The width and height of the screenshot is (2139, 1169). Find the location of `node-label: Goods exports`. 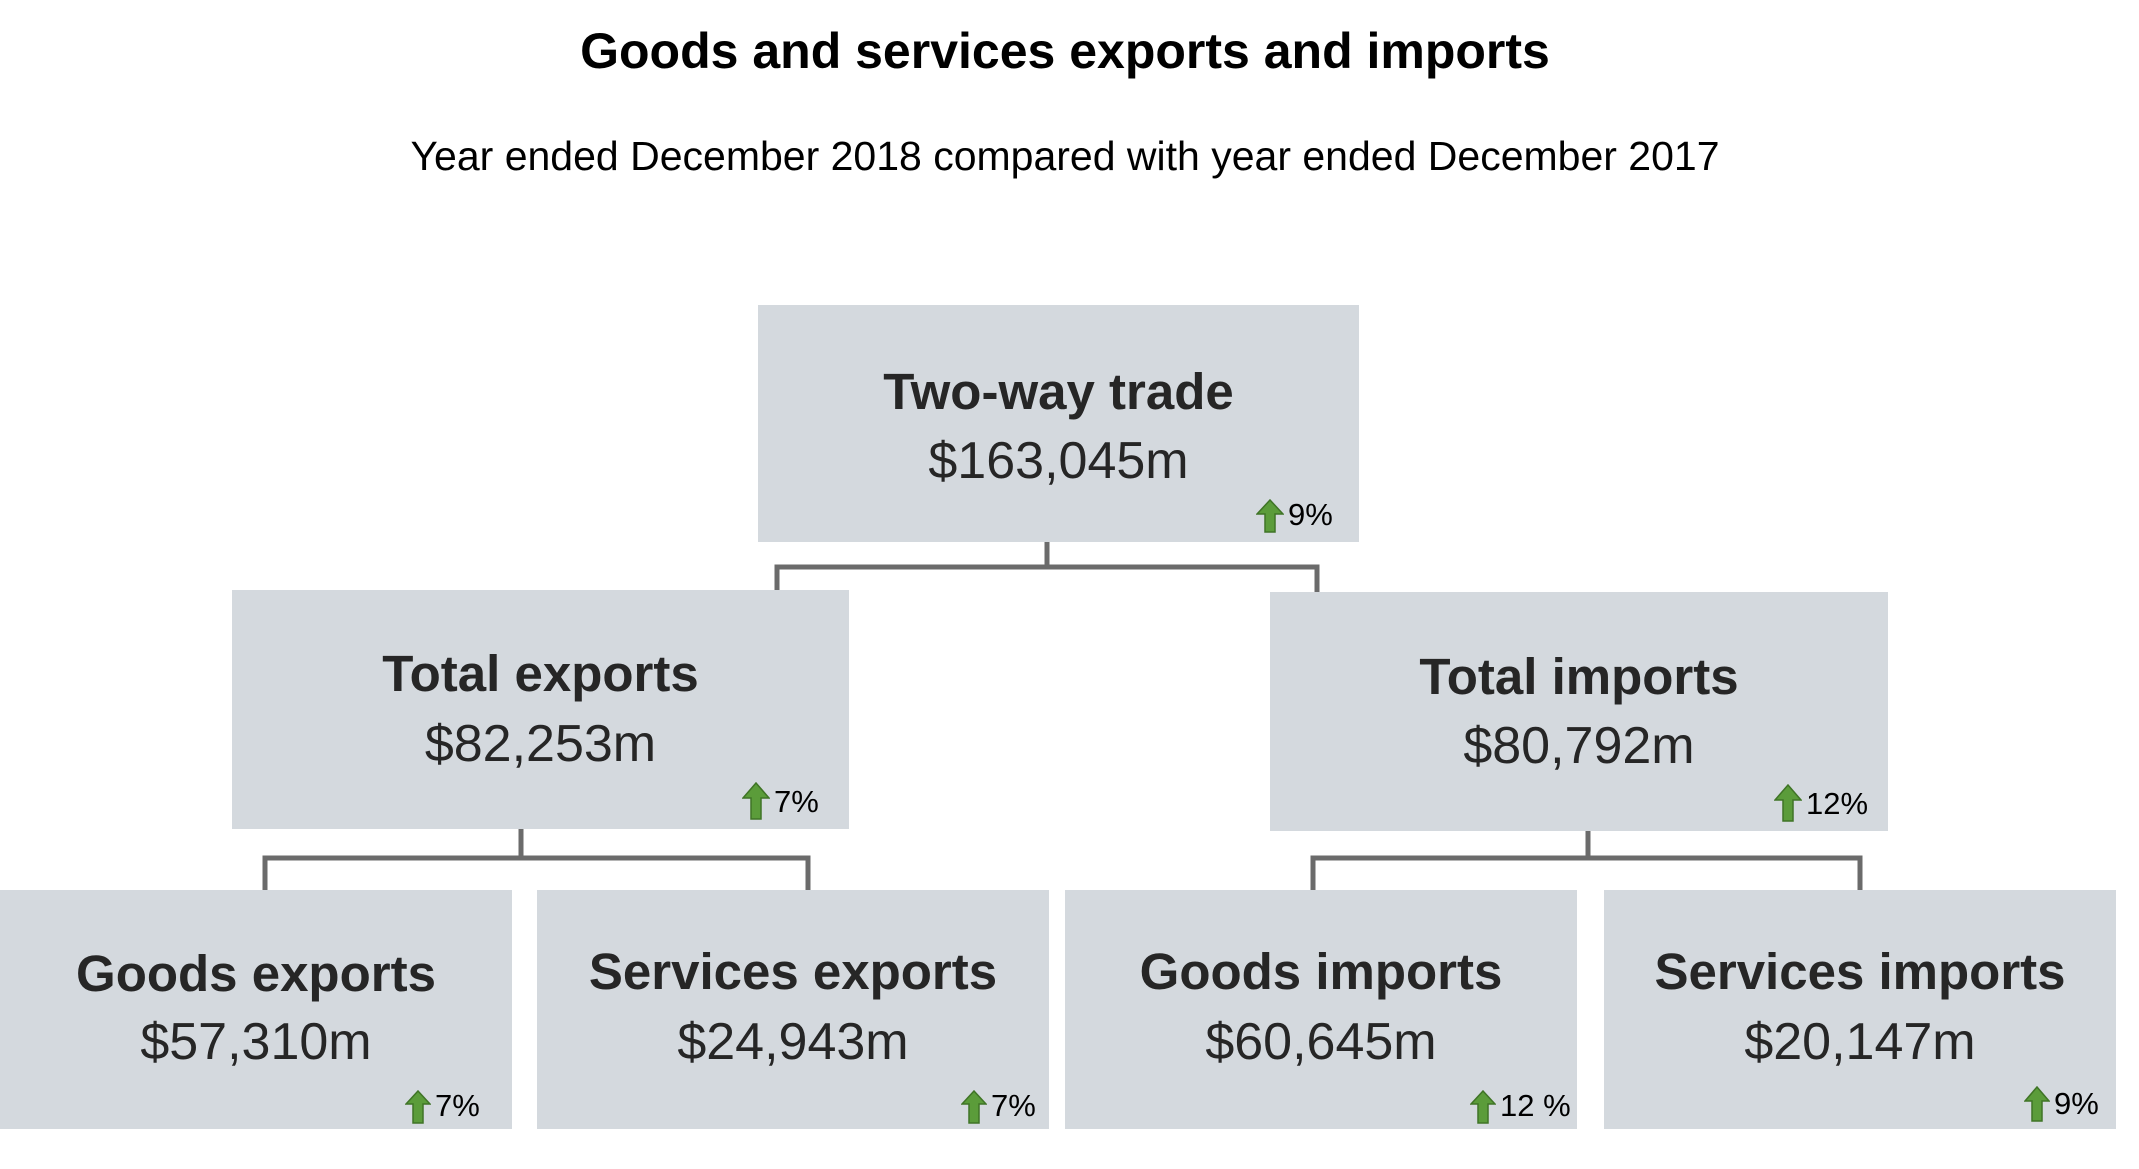

node-label: Goods exports is located at coordinates (256, 973).